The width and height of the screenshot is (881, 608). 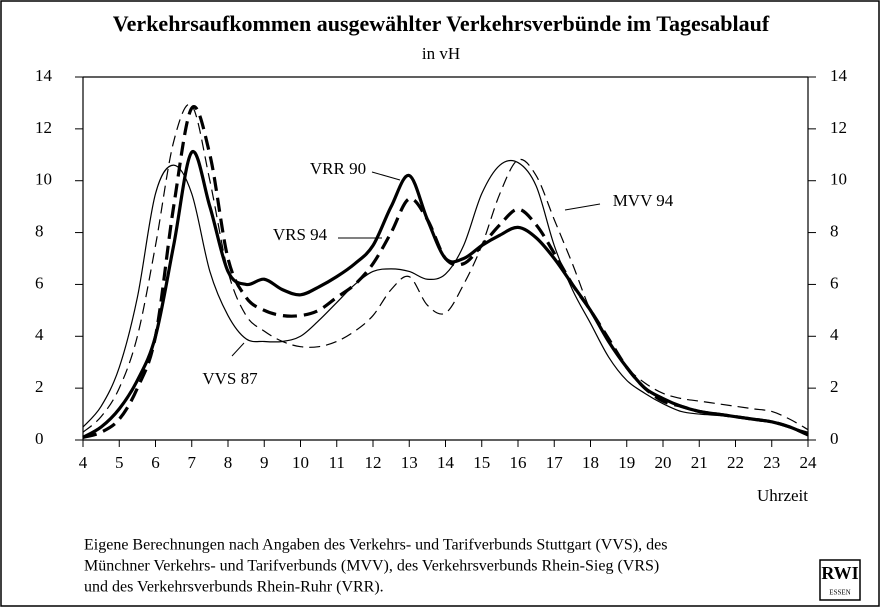 What do you see at coordinates (441, 53) in the screenshot?
I see `chart-subtitle: in vH` at bounding box center [441, 53].